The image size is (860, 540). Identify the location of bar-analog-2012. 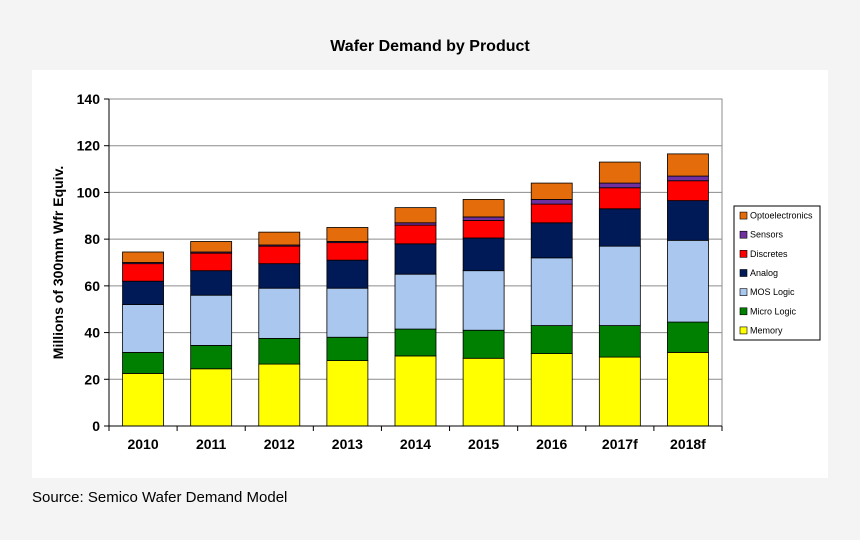
(279, 276).